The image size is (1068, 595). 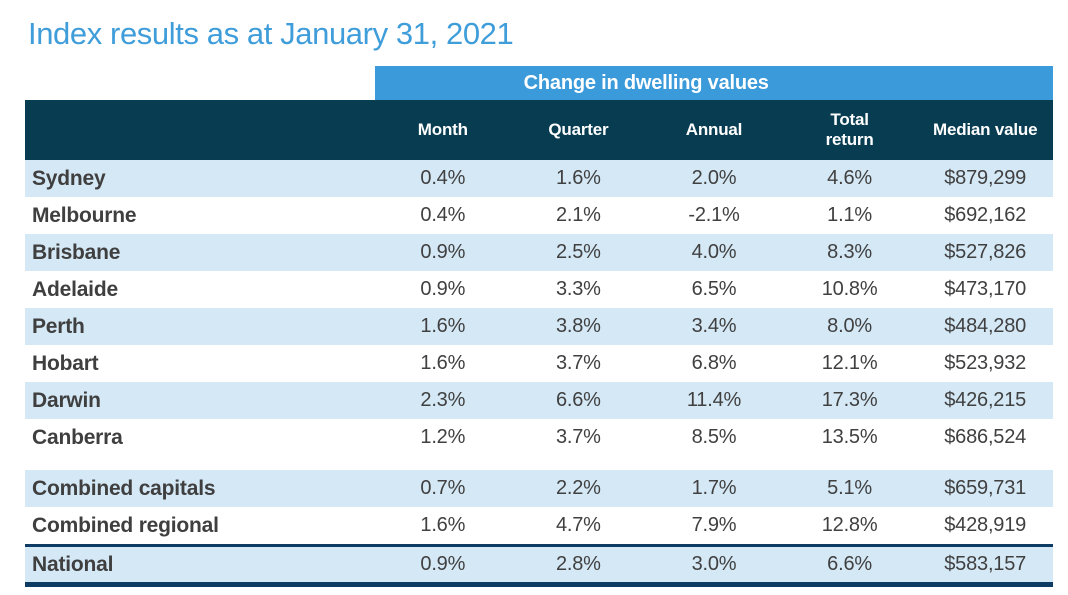 What do you see at coordinates (442, 129) in the screenshot?
I see `column-header-month: Month` at bounding box center [442, 129].